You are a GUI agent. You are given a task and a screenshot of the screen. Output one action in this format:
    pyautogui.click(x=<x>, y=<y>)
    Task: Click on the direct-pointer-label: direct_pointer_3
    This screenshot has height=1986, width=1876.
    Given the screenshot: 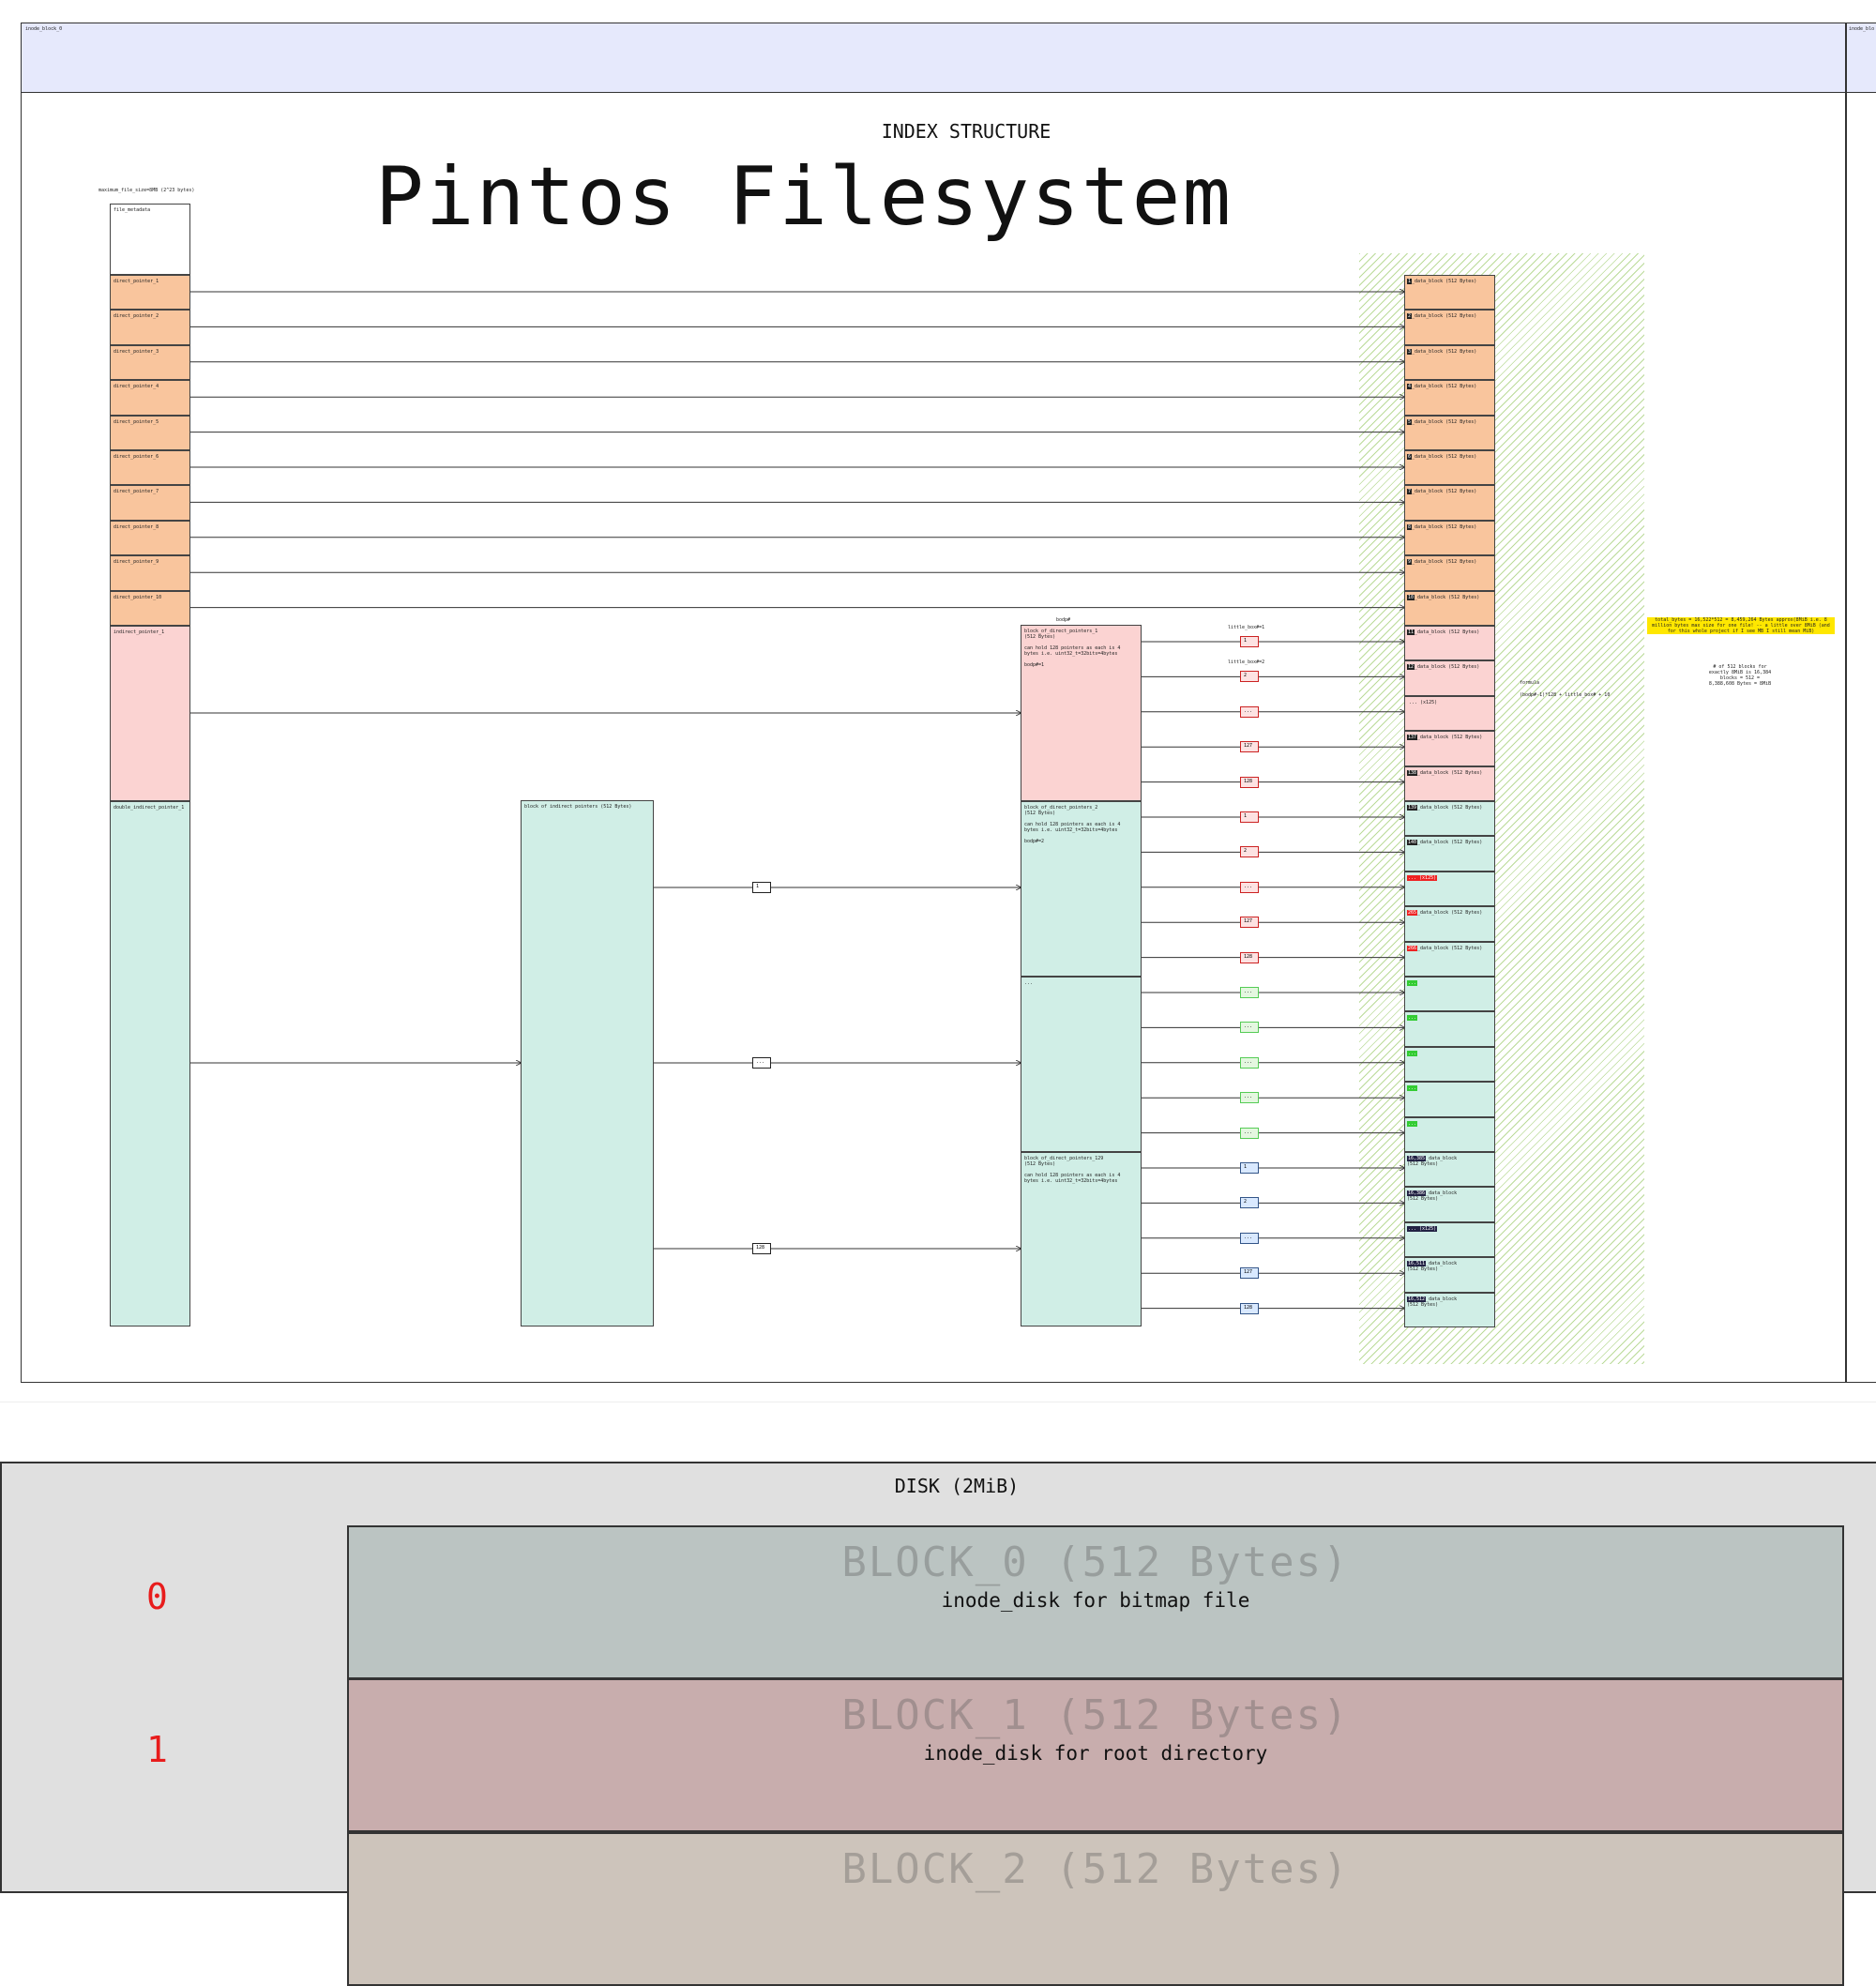 What is the action you would take?
    pyautogui.click(x=136, y=352)
    